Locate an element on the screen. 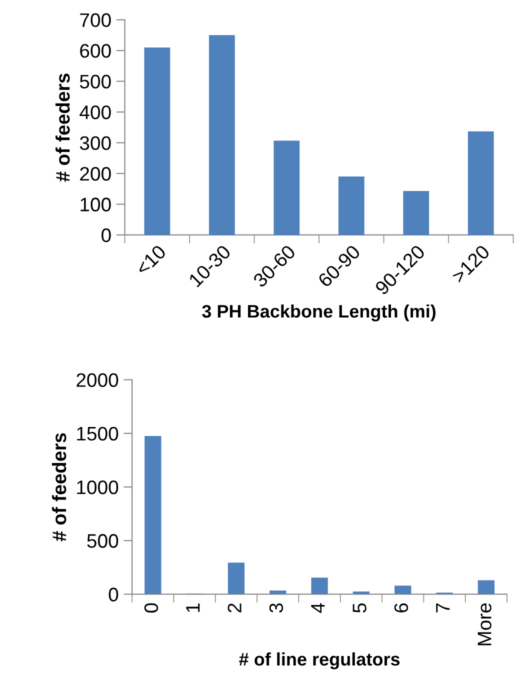 This screenshot has height=683, width=520. y-tick-label: 100 is located at coordinates (95, 205).